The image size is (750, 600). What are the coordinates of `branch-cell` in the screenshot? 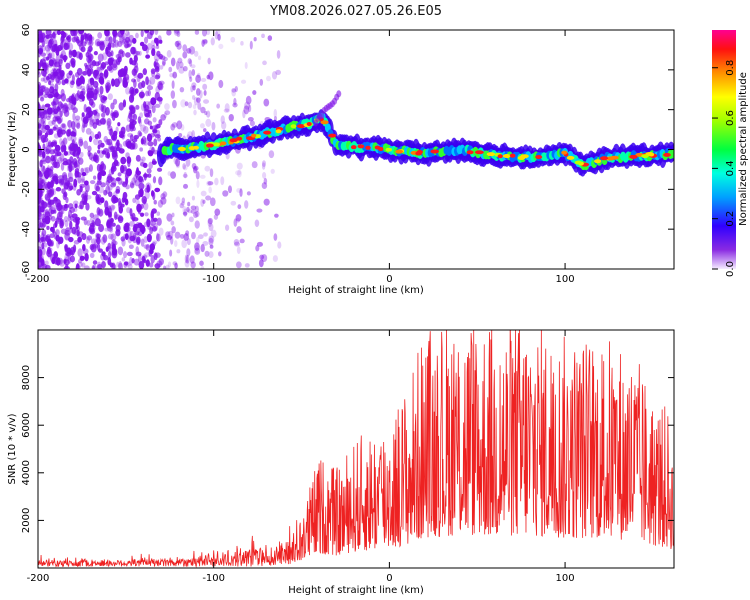 It's located at (339, 94).